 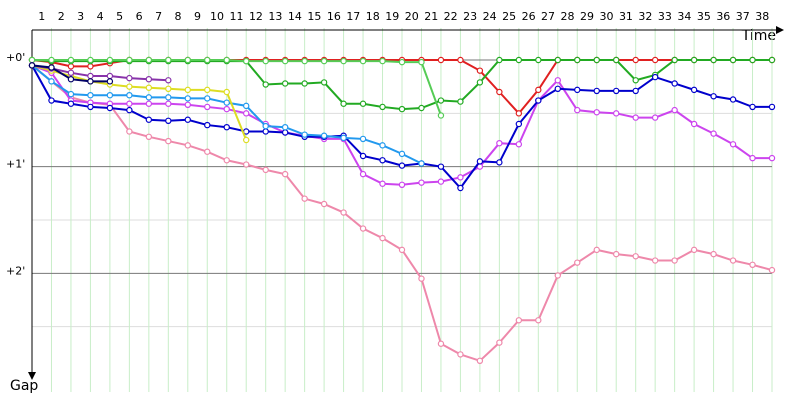 I want to click on x-tick-label: 36, so click(x=723, y=16).